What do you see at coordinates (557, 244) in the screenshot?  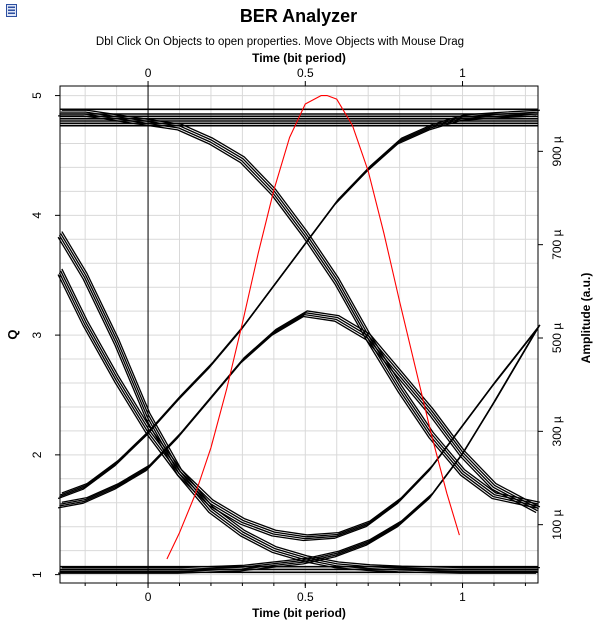 I see `y-tick-label-right: 700 µ` at bounding box center [557, 244].